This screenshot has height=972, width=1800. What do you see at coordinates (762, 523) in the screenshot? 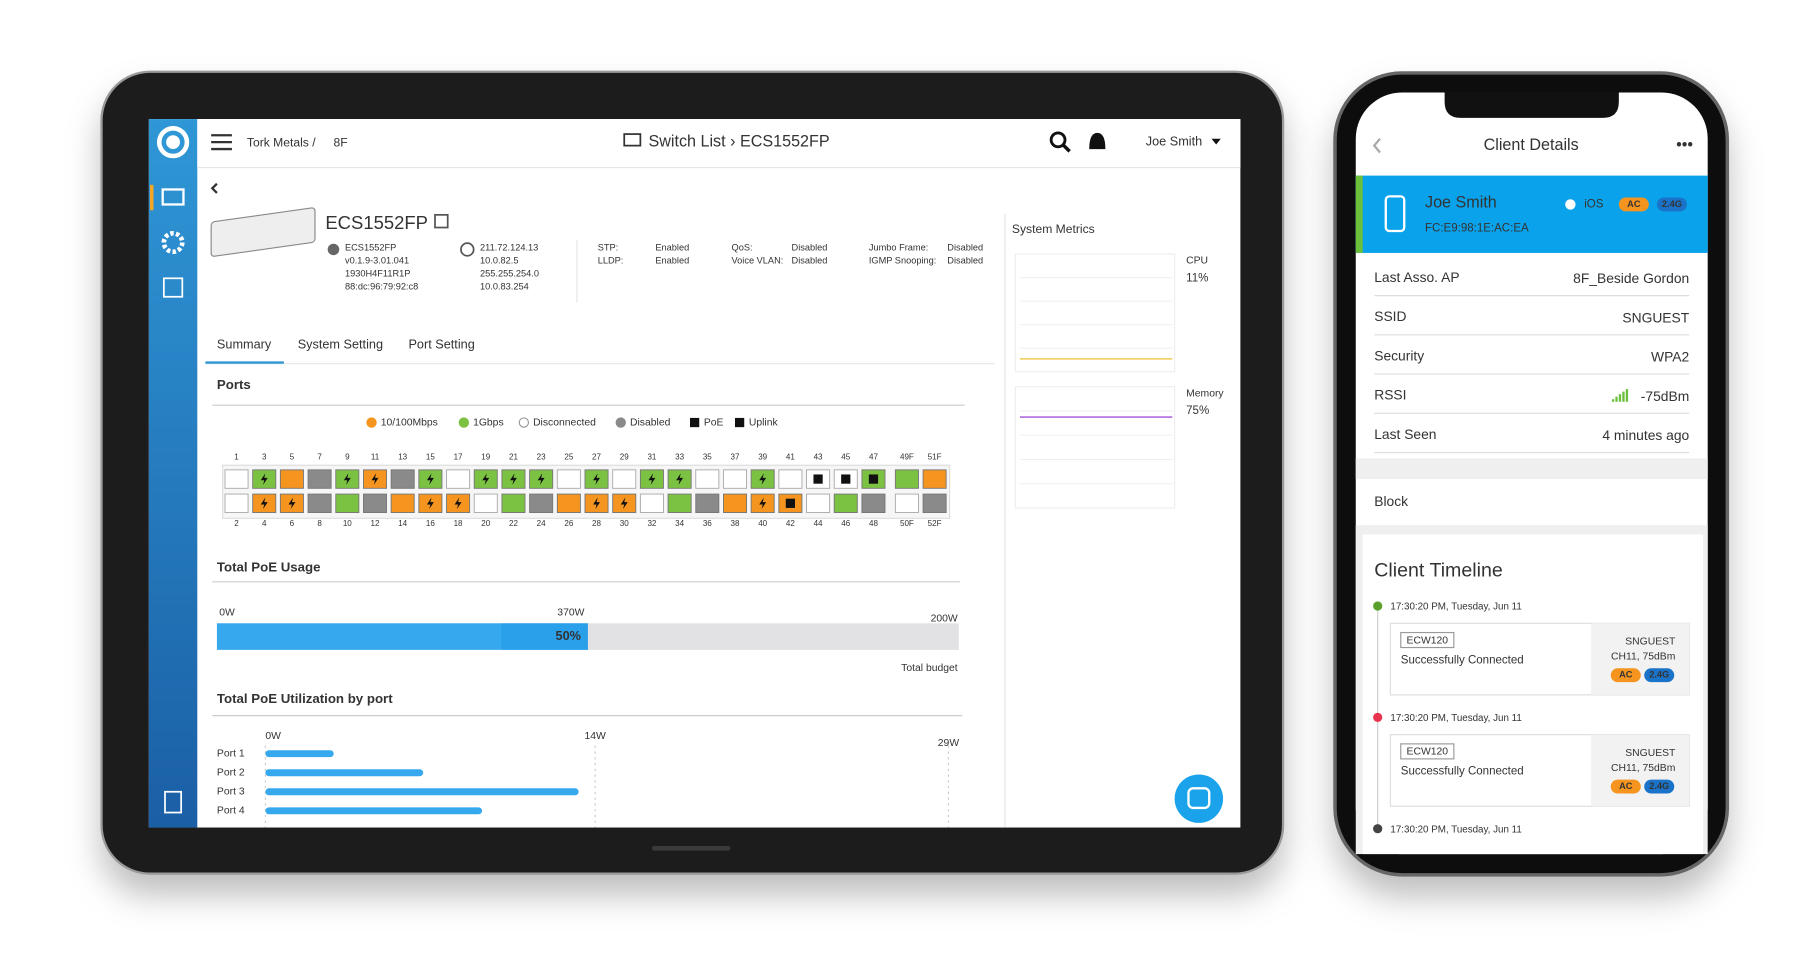
I see `port-number: 40` at bounding box center [762, 523].